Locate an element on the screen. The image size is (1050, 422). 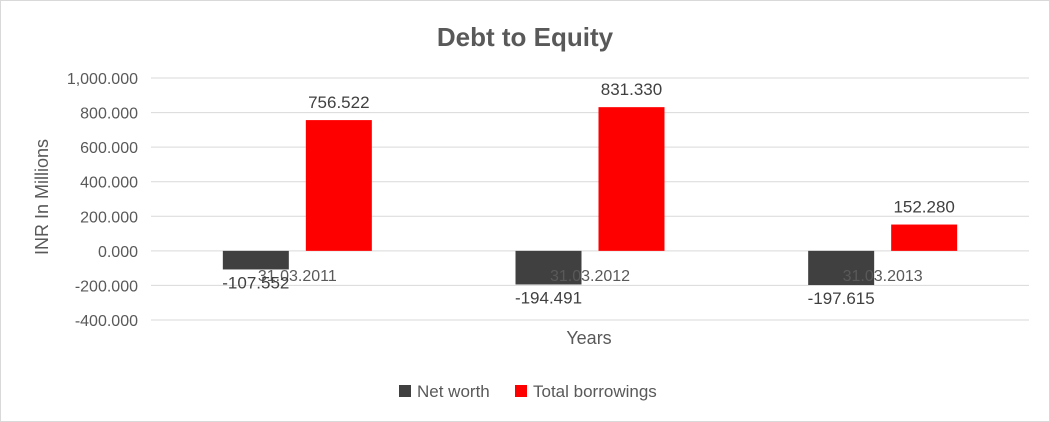
data-label: 152.280 is located at coordinates (923, 207).